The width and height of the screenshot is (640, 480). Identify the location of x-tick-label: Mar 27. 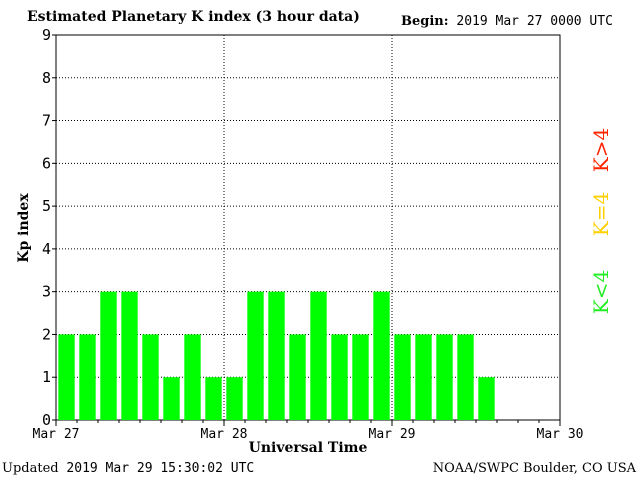
(56, 434).